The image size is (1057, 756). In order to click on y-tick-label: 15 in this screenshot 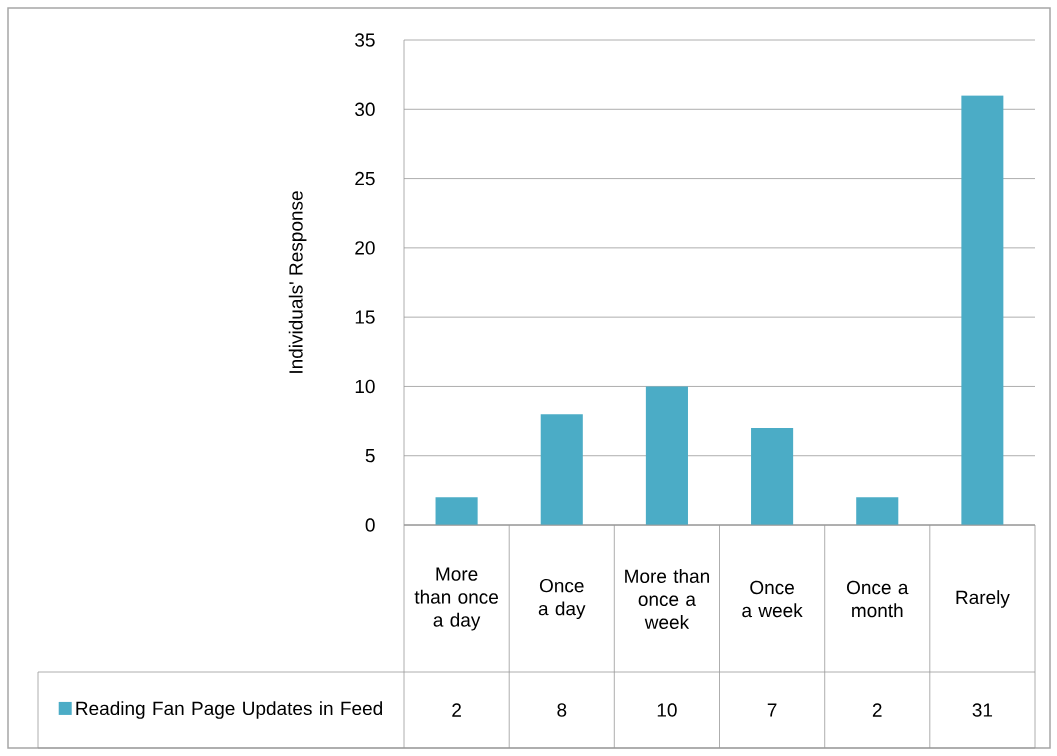, I will do `click(365, 317)`.